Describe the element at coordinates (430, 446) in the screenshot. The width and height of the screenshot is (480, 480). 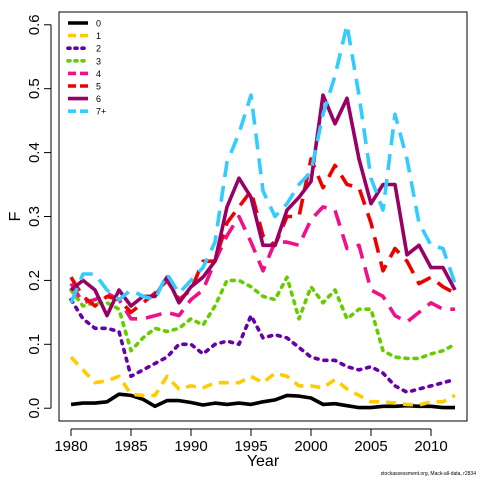
I see `x-tick-label: 2010` at that location.